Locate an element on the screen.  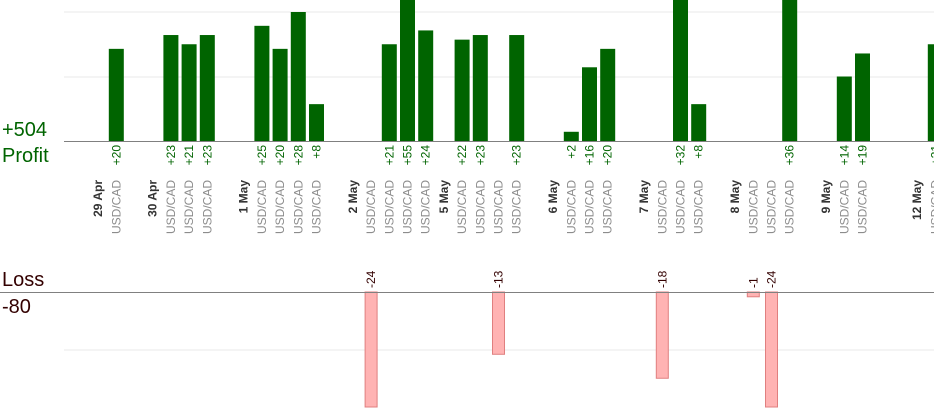
loss-label: Loss is located at coordinates (23, 280).